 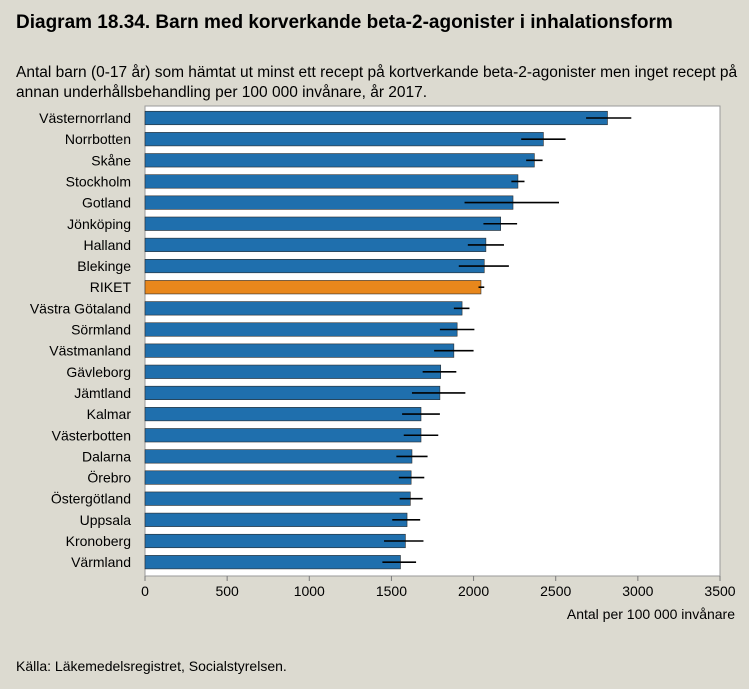 I want to click on category-label-varmland: Värmland, so click(x=101, y=562).